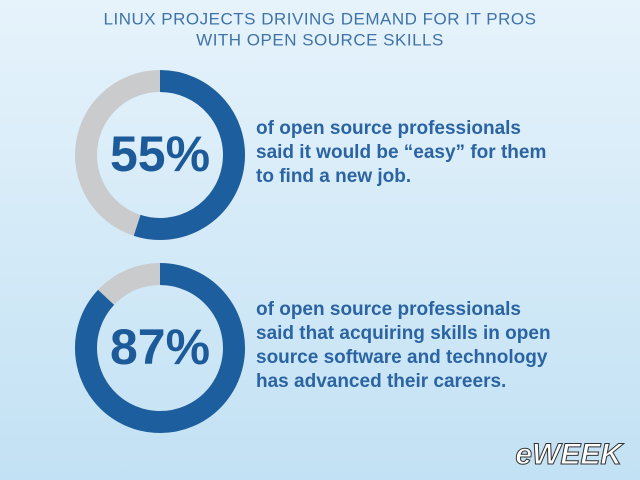 The image size is (640, 480). Describe the element at coordinates (403, 333) in the screenshot. I see `caption-line: said that acquiring skills in open` at that location.